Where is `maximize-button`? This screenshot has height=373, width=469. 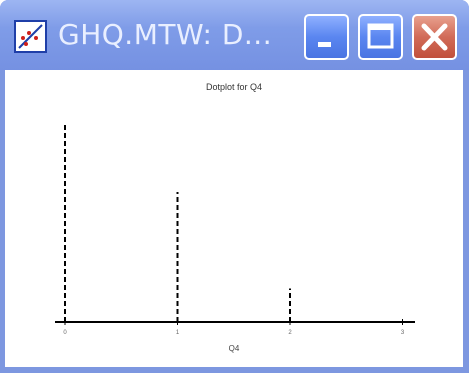 maximize-button is located at coordinates (380, 37).